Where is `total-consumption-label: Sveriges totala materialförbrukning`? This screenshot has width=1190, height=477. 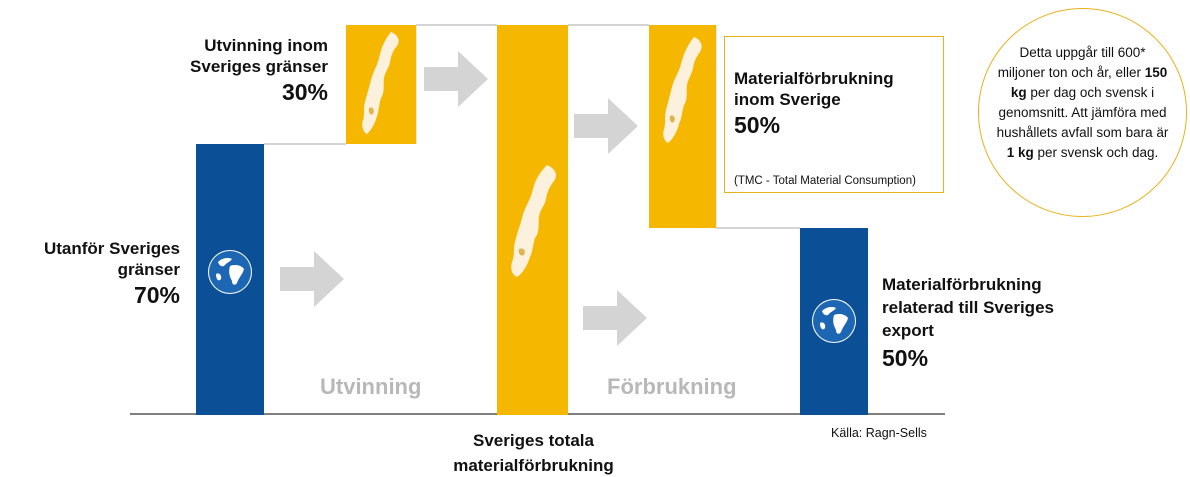 total-consumption-label: Sveriges totala materialförbrukning is located at coordinates (533, 453).